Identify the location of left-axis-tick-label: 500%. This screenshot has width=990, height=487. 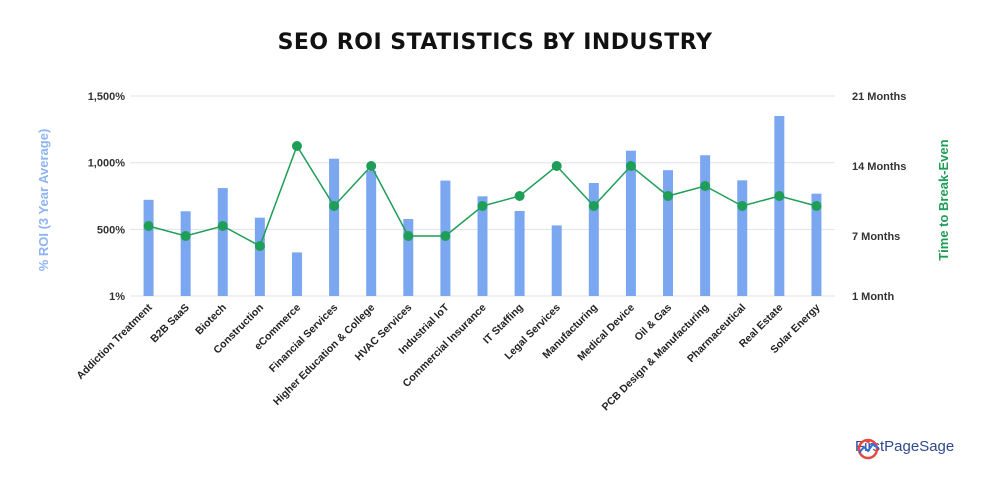
(111, 230).